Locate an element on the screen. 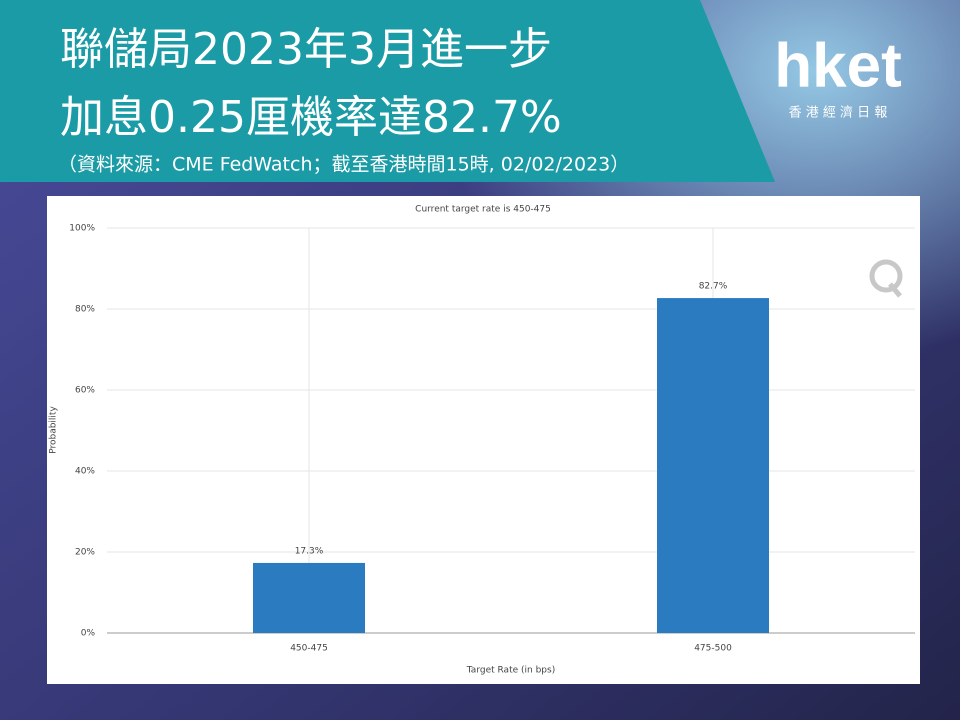  y-tick-label: 0% is located at coordinates (88, 634).